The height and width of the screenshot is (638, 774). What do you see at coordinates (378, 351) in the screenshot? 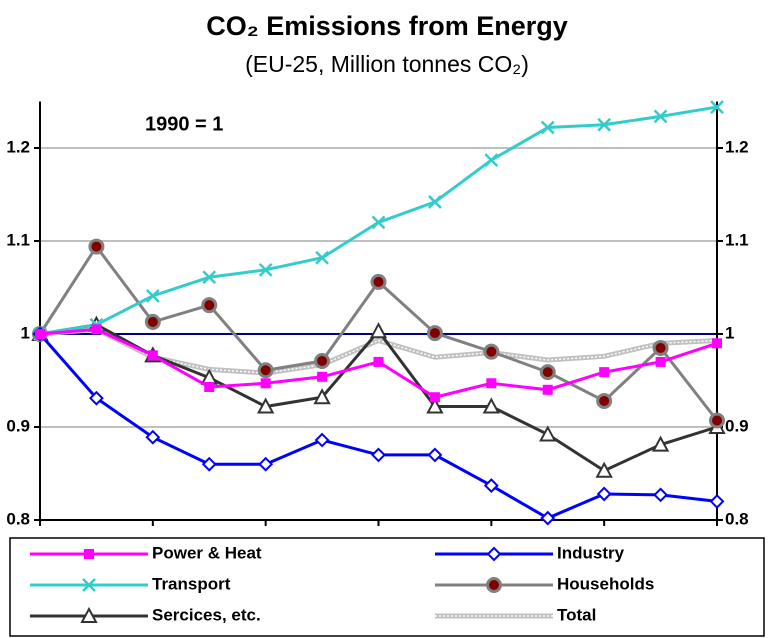
I see `series-line-inner` at bounding box center [378, 351].